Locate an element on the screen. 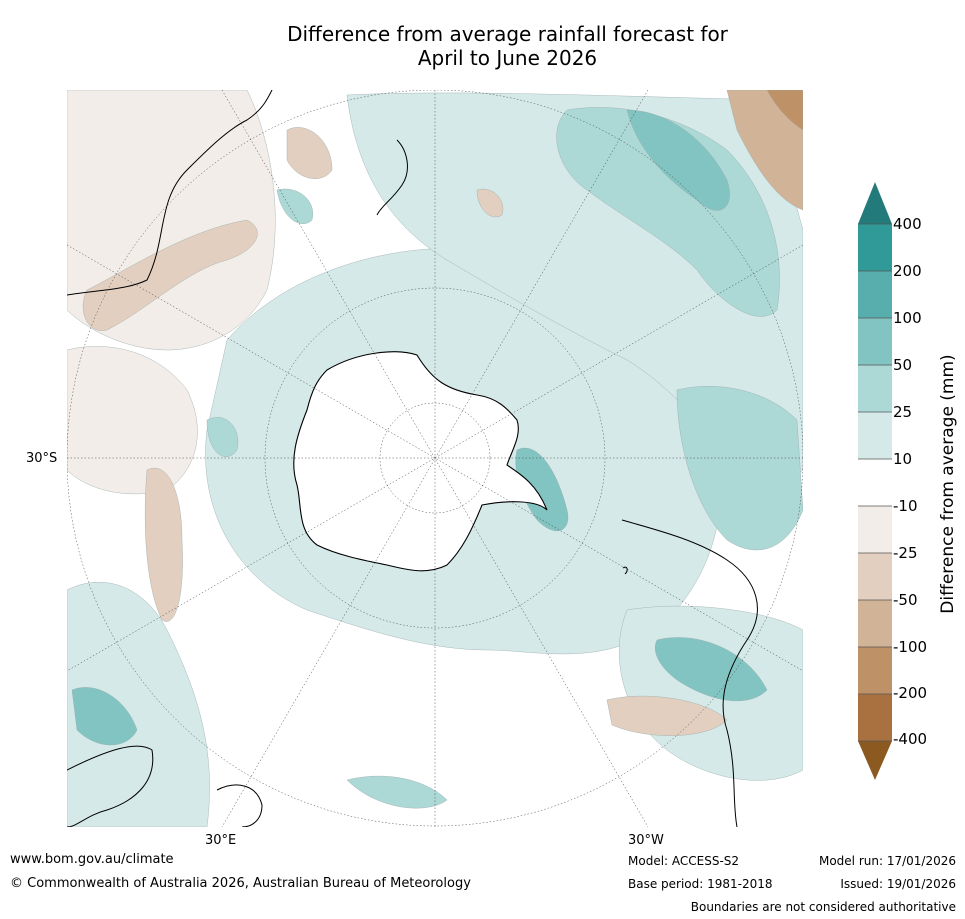  latitude-label: 30°S is located at coordinates (42, 458).